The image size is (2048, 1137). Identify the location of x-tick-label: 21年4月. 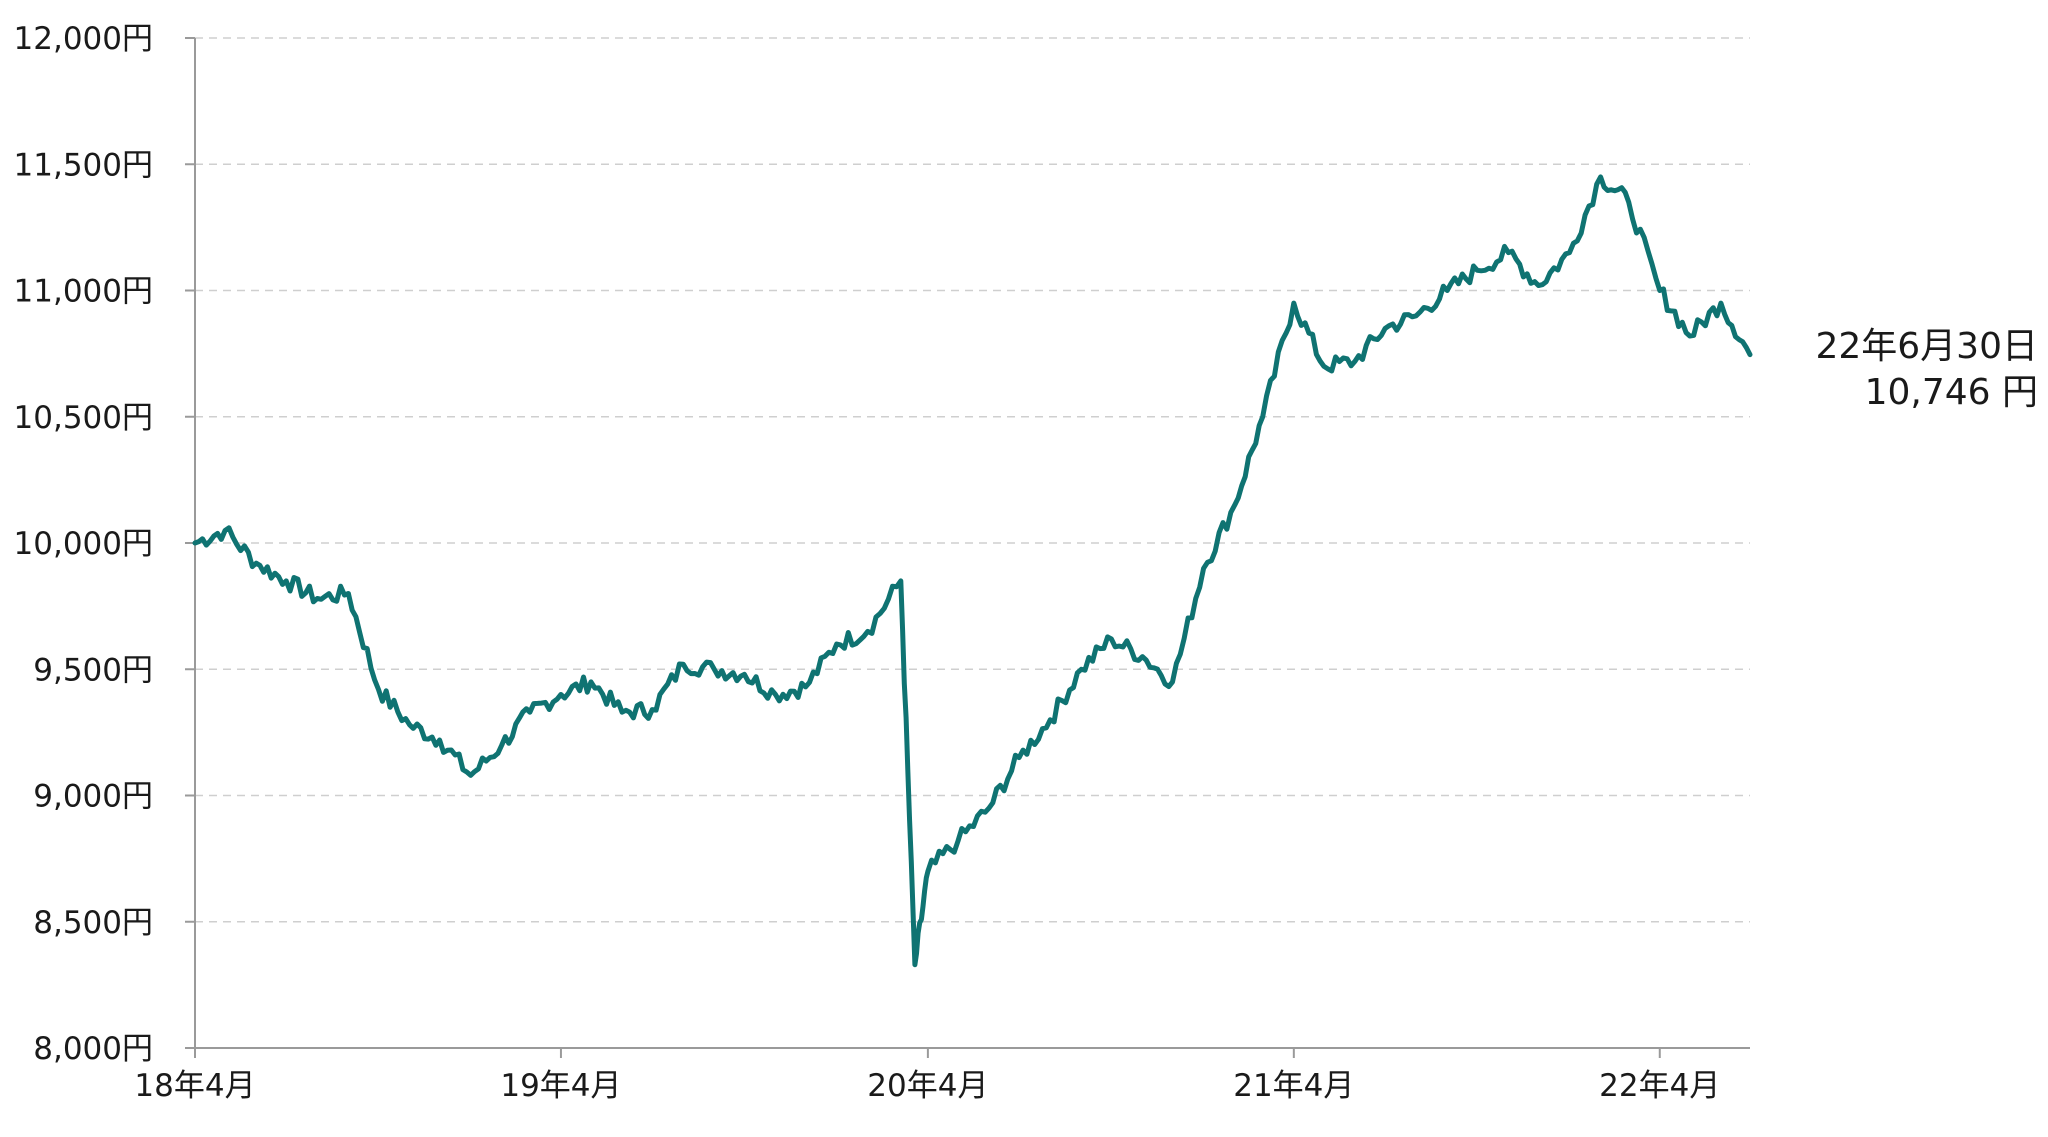
(1293, 1086).